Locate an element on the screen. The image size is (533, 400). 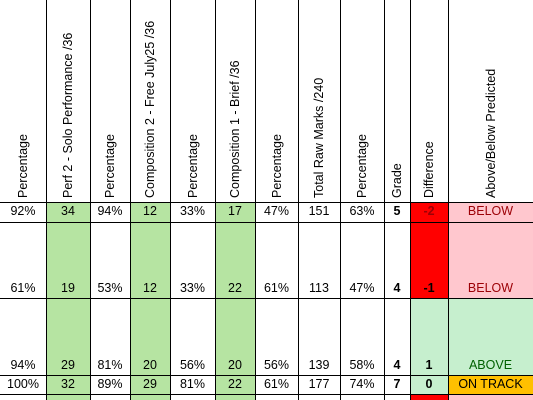
table-cell: 139 is located at coordinates (319, 365).